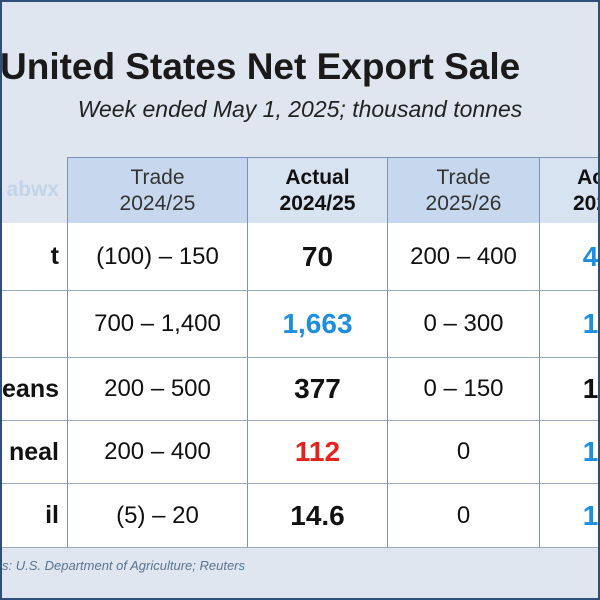 The height and width of the screenshot is (600, 600). Describe the element at coordinates (569, 190) in the screenshot. I see `column-header: Ac 202` at that location.